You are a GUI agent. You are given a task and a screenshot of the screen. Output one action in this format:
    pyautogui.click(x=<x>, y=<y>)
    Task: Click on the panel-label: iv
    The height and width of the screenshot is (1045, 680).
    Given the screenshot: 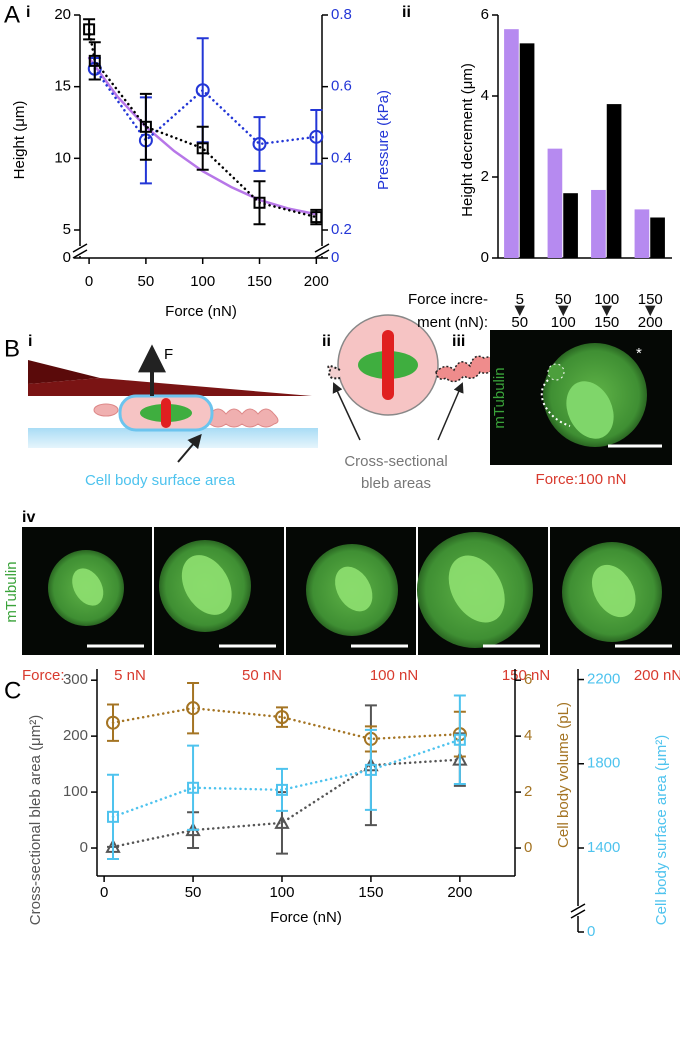 What is the action you would take?
    pyautogui.click(x=28, y=517)
    